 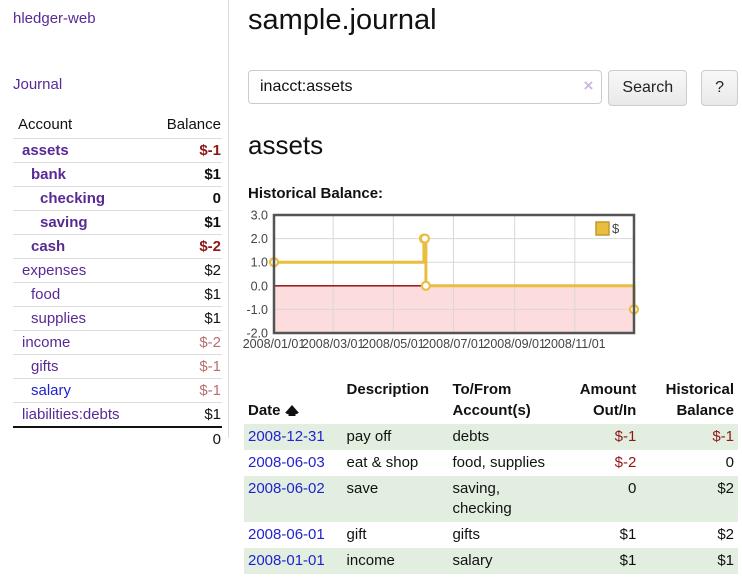 I want to click on account-link: bank, so click(x=49, y=174).